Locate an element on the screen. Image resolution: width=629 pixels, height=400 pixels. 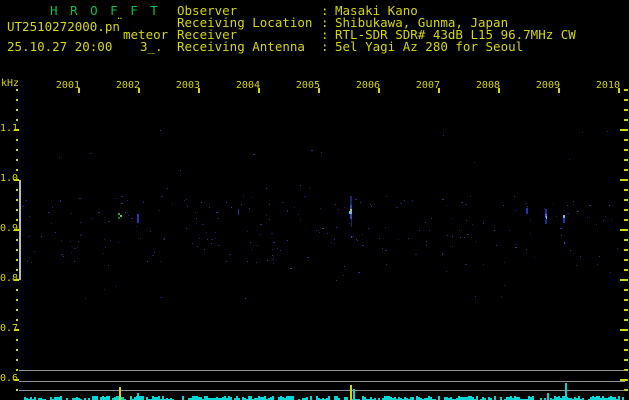
info-value: 5el Yagi Az 280 for Seoul is located at coordinates (429, 46).